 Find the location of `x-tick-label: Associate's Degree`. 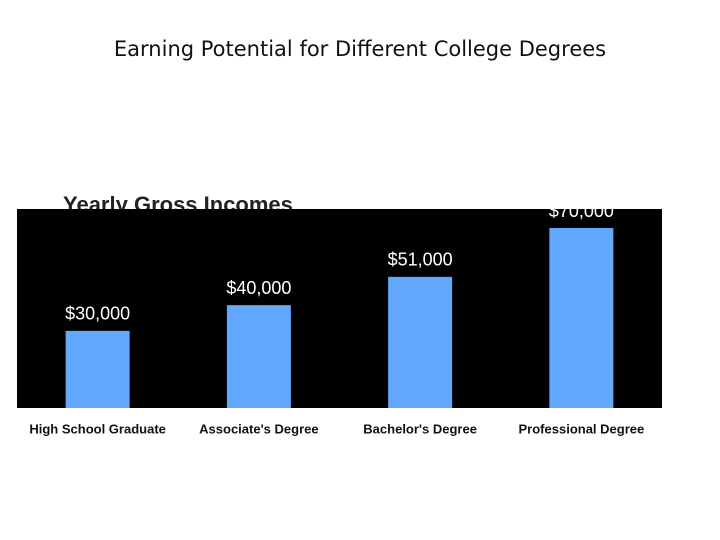

x-tick-label: Associate's Degree is located at coordinates (258, 428).